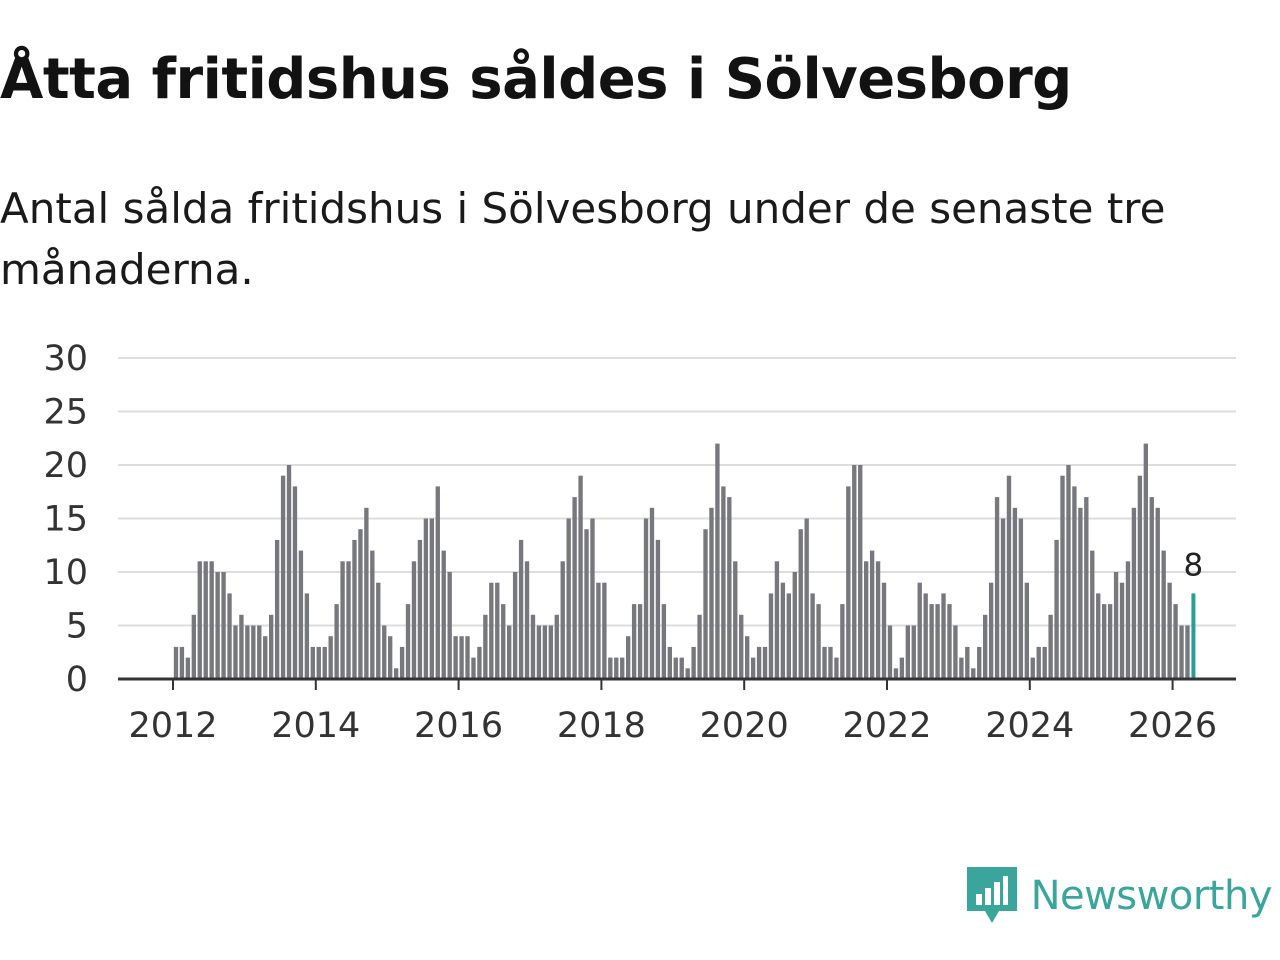 This screenshot has height=960, width=1280. Describe the element at coordinates (1172, 726) in the screenshot. I see `x-tick-label: 2026` at that location.